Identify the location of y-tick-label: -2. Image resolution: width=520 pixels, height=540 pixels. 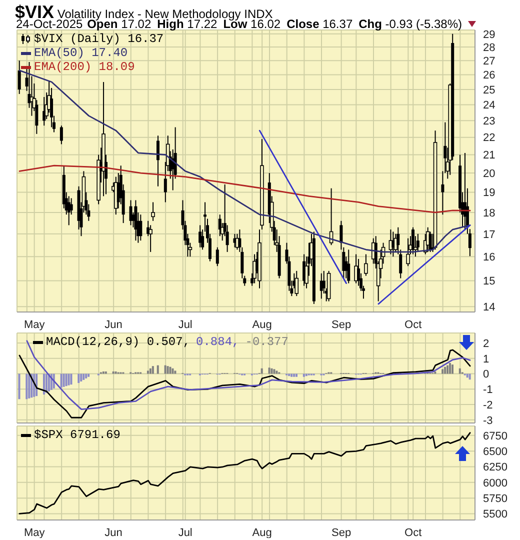
(488, 405).